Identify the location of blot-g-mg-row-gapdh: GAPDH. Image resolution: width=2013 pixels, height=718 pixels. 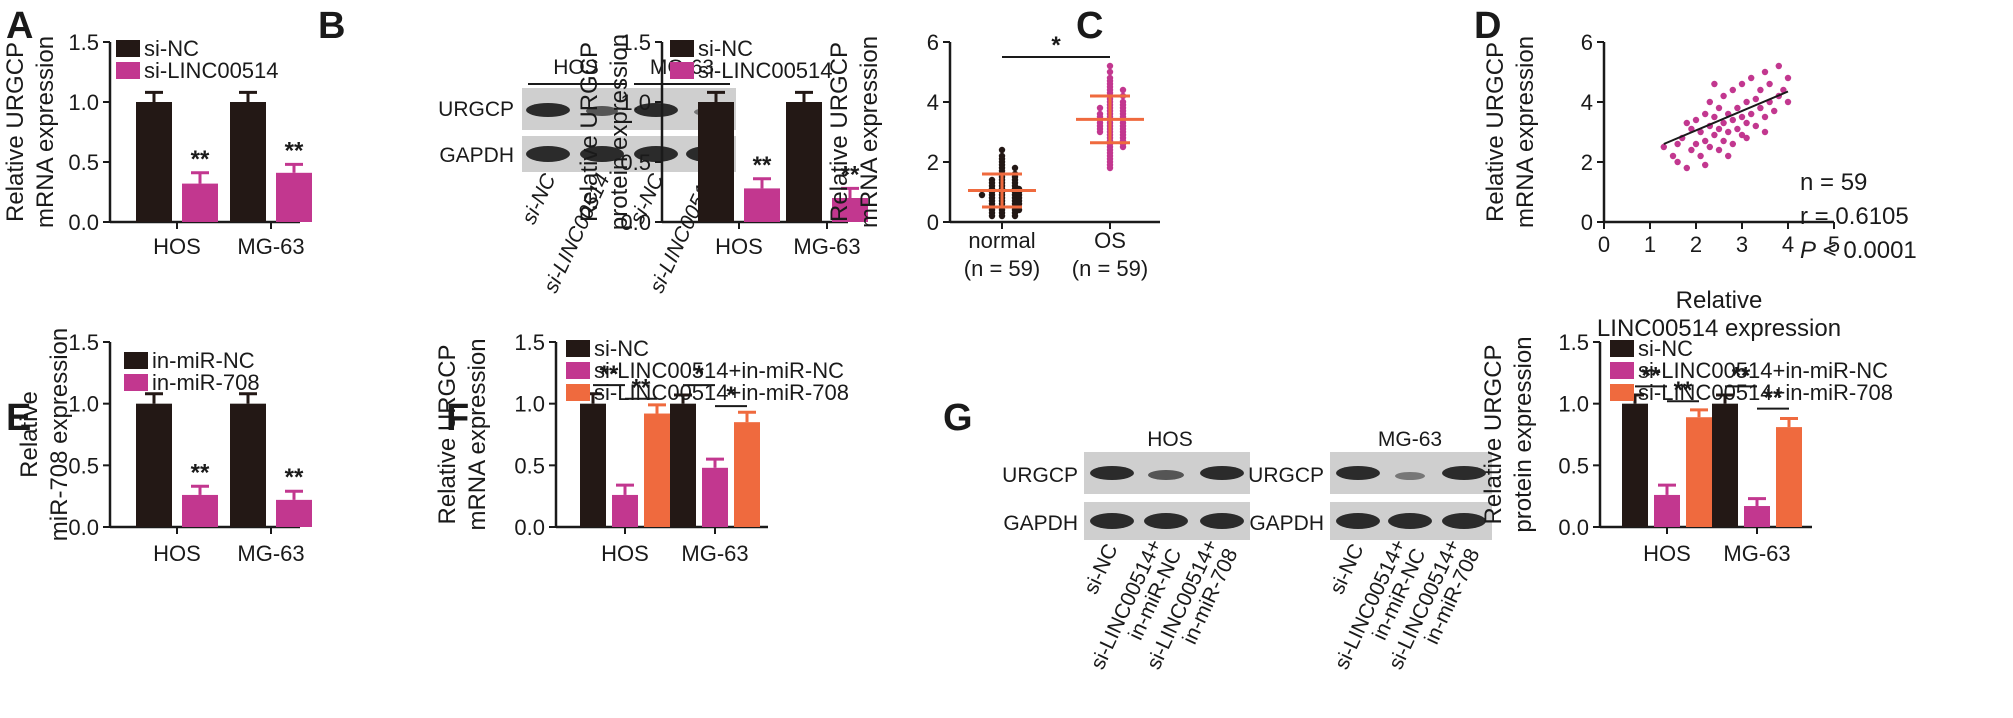
(1286, 523).